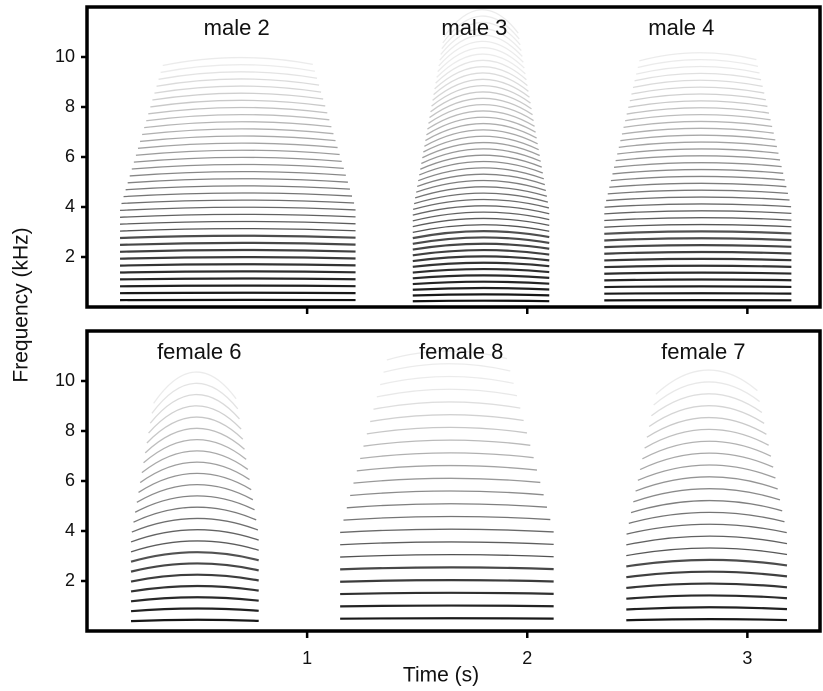 The width and height of the screenshot is (823, 691). I want to click on annotation: female 7, so click(703, 351).